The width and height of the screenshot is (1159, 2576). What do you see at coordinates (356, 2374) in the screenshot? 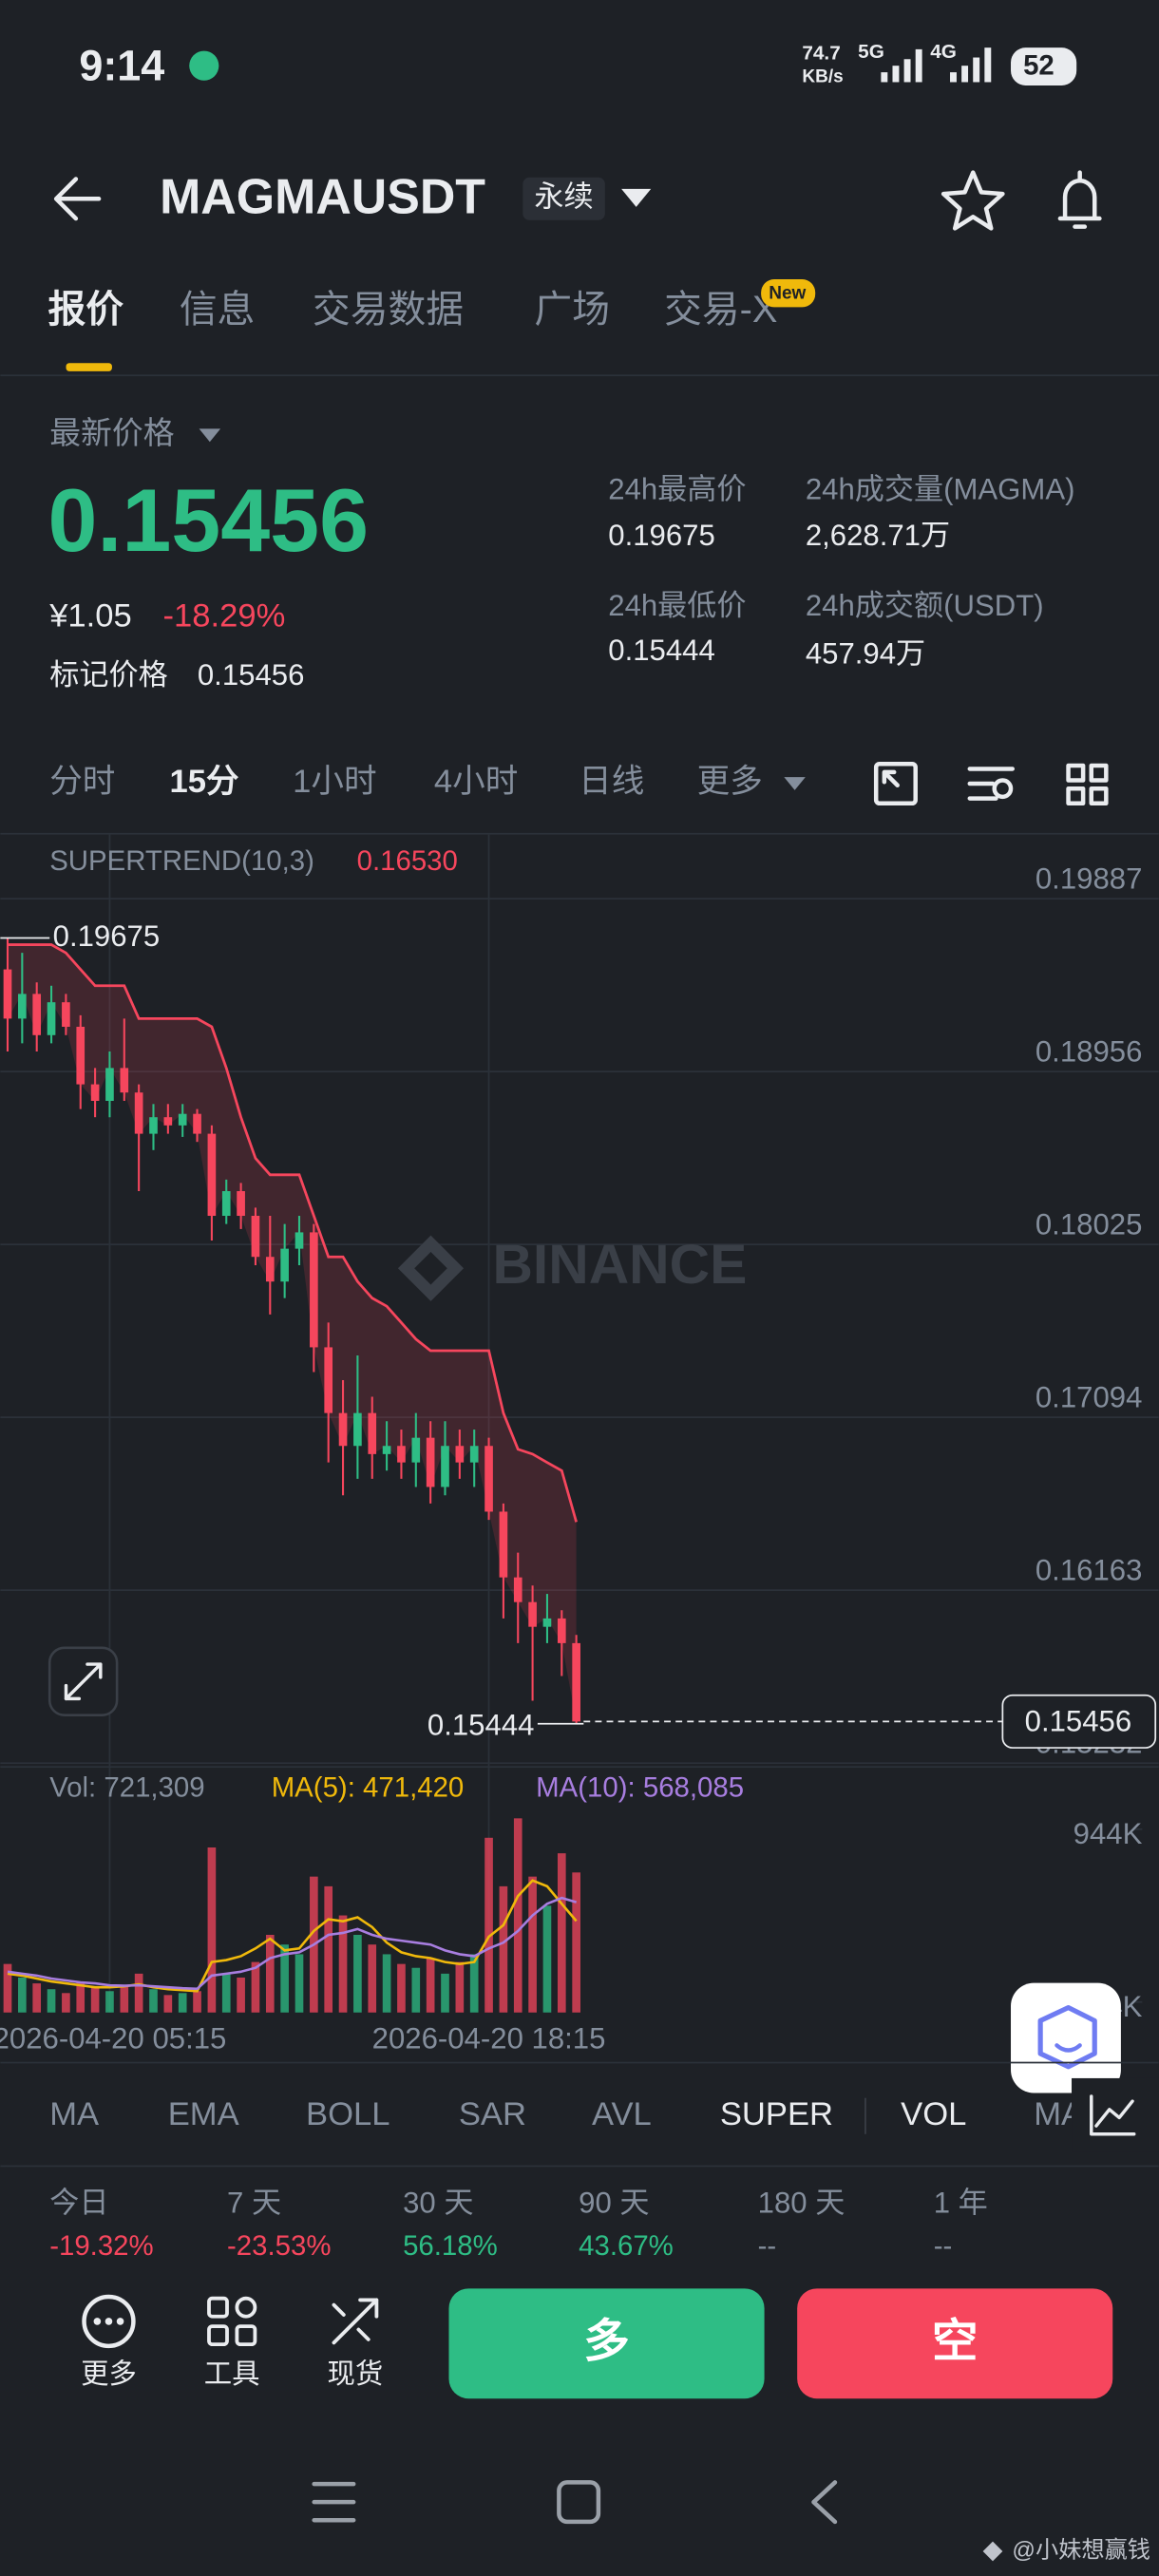
I see `action-label: 现货` at bounding box center [356, 2374].